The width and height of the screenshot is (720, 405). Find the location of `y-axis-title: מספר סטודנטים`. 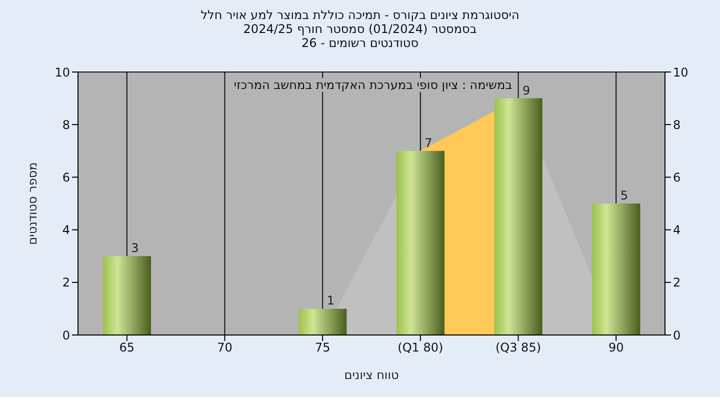

y-axis-title: מספר סטודנטים is located at coordinates (32, 203).